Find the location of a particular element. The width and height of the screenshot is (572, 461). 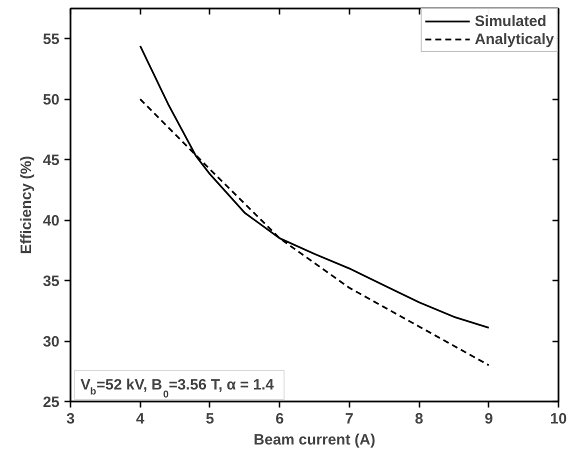

x-tick-label: 6 is located at coordinates (279, 419).